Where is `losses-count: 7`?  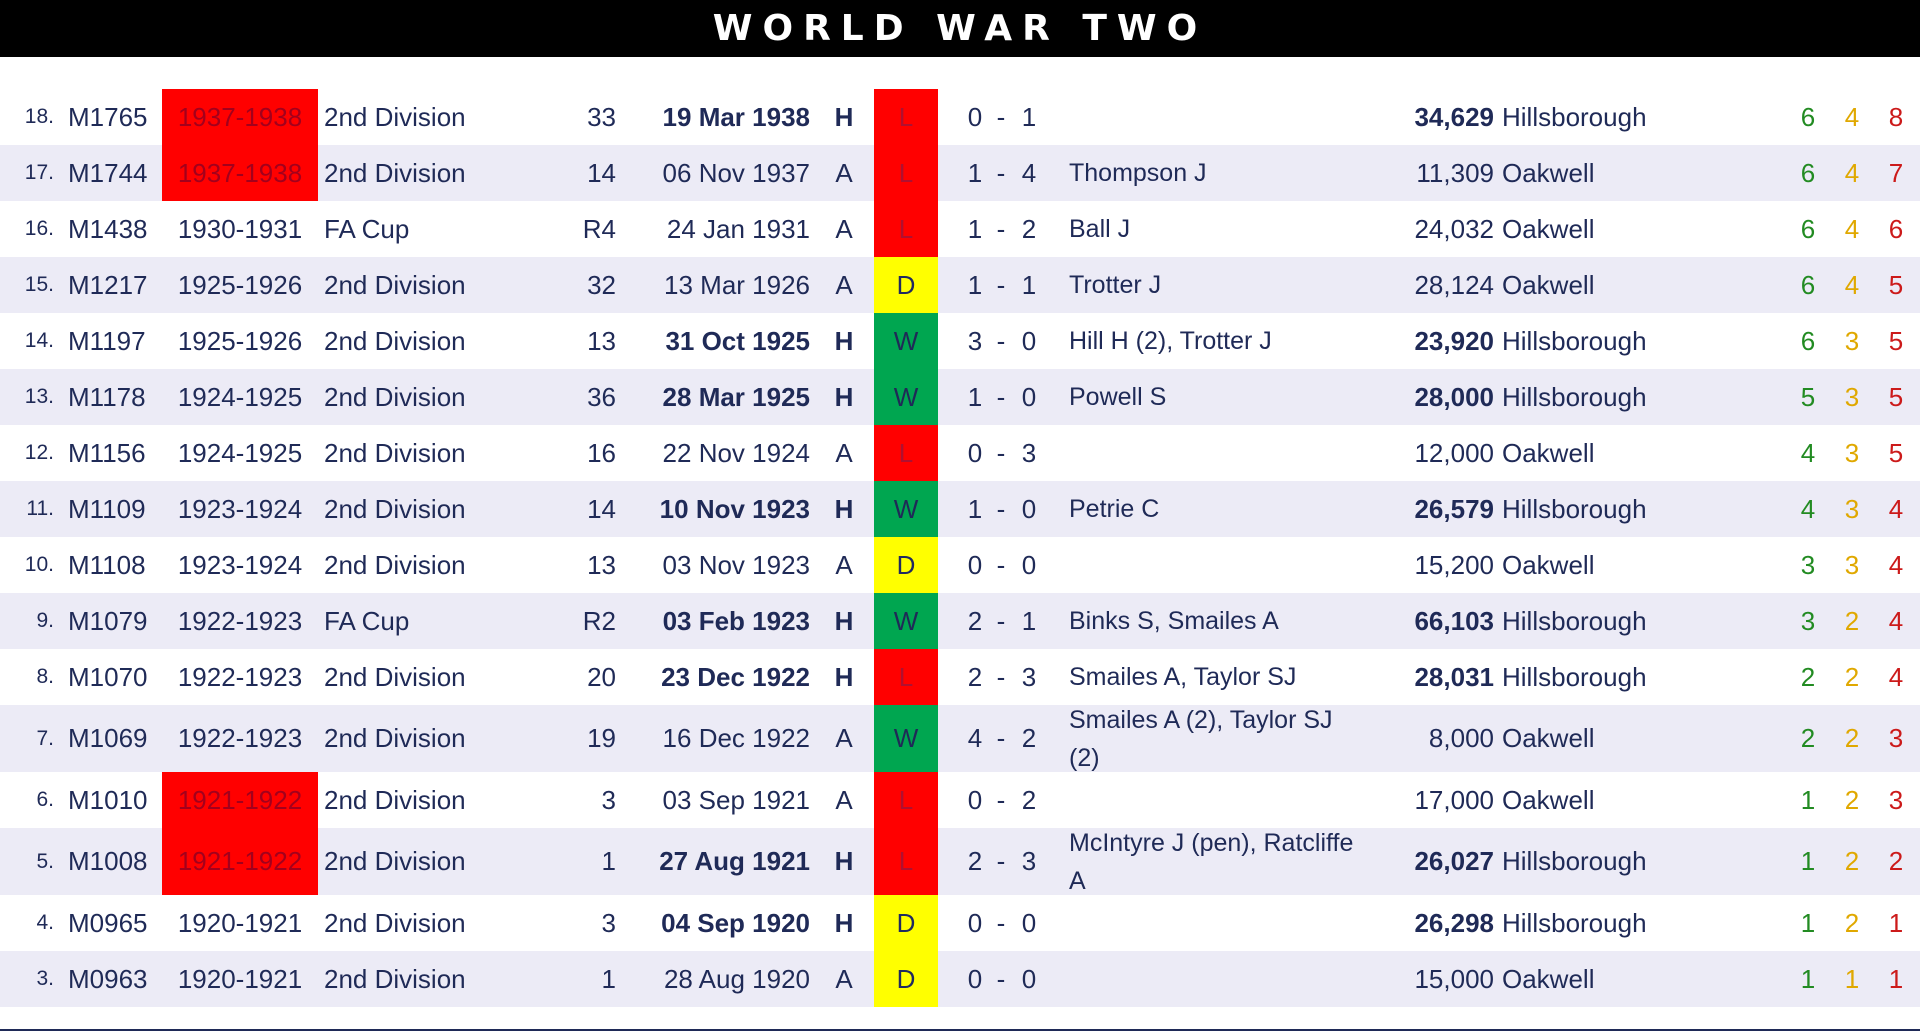
losses-count: 7 is located at coordinates (1896, 172).